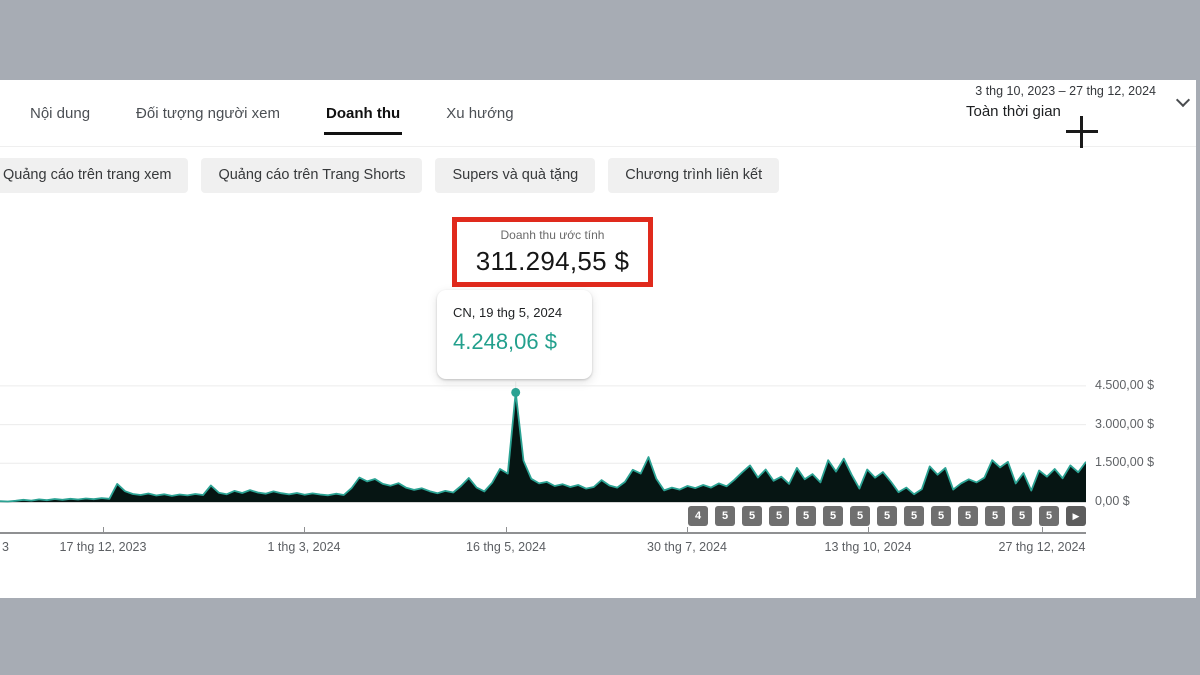  I want to click on revenue-chip-2: Supers và quà tặng, so click(515, 175).